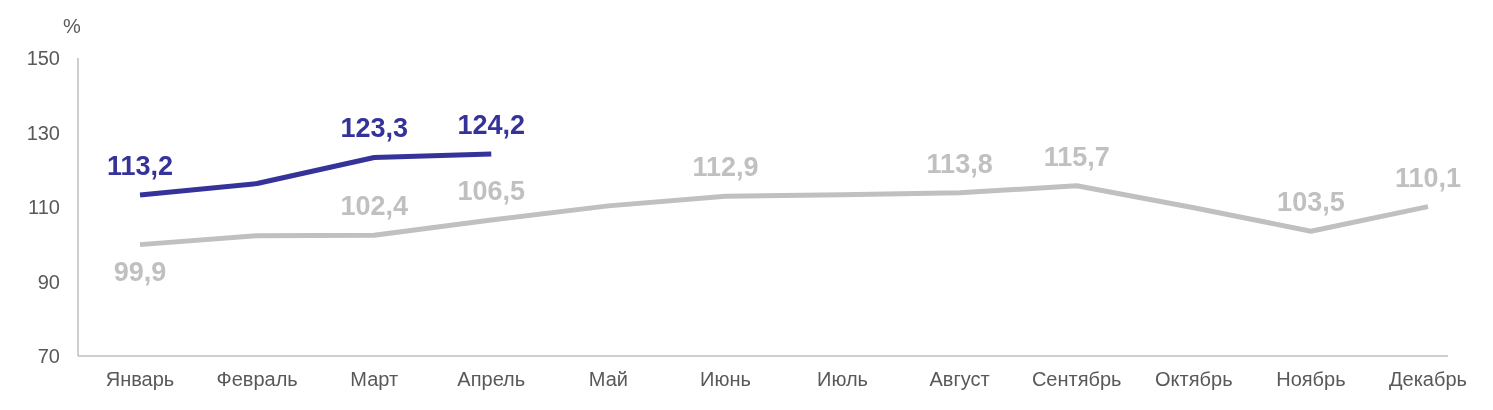 The height and width of the screenshot is (410, 1493). Describe the element at coordinates (48, 281) in the screenshot. I see `y-tick-label: 90` at that location.